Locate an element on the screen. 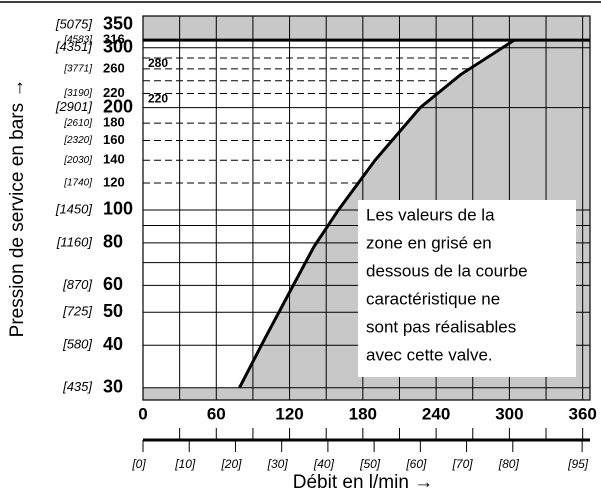  y-tick-label: 60 is located at coordinates (113, 284).